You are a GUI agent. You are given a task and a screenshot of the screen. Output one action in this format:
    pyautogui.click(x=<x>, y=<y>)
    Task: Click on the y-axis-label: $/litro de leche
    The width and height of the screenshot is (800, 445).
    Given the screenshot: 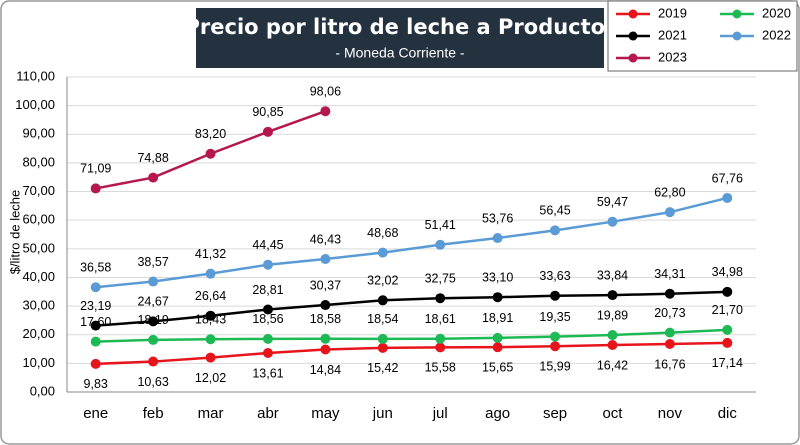 What is the action you would take?
    pyautogui.click(x=14, y=232)
    